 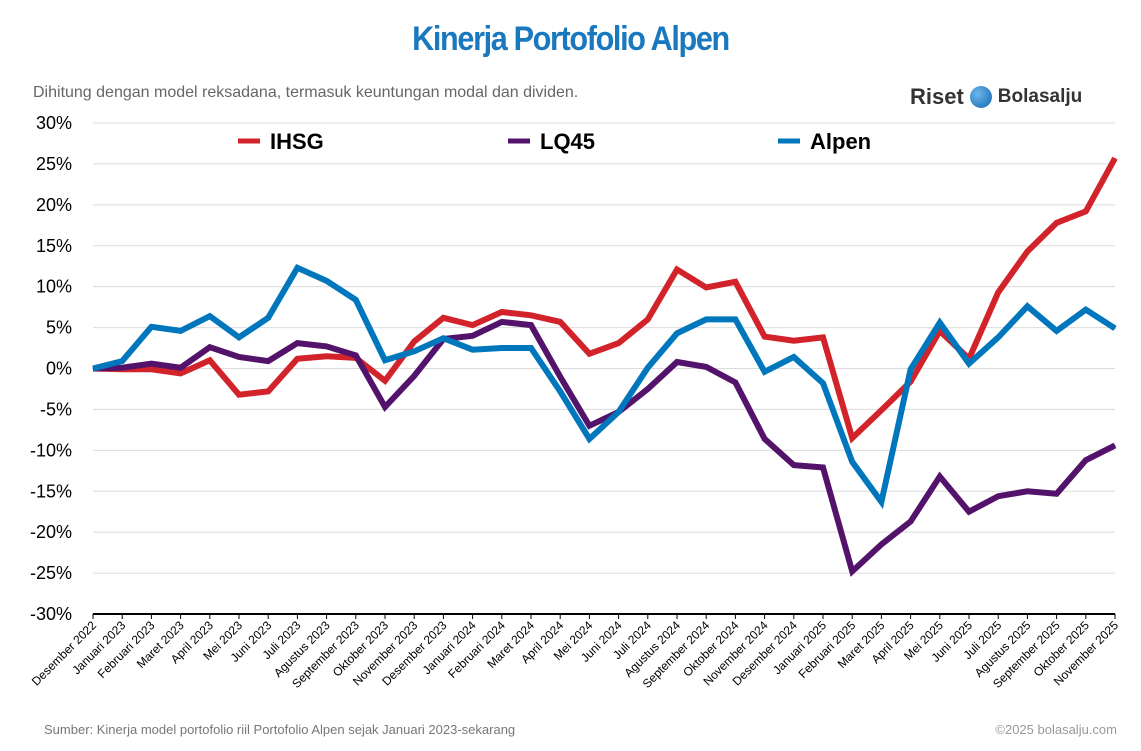 I want to click on y-tick-label: 15%, so click(x=54, y=246).